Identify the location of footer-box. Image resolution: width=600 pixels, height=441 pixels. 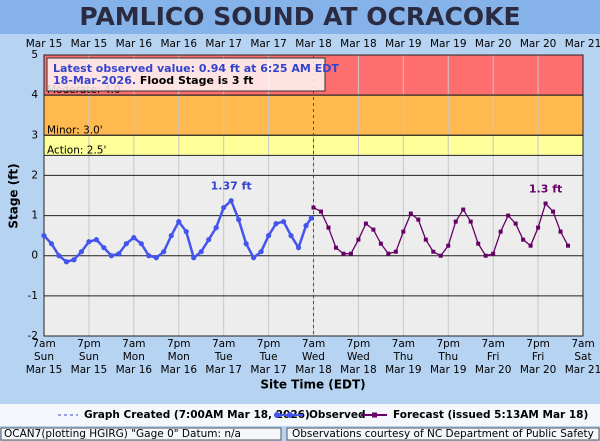
(141, 434).